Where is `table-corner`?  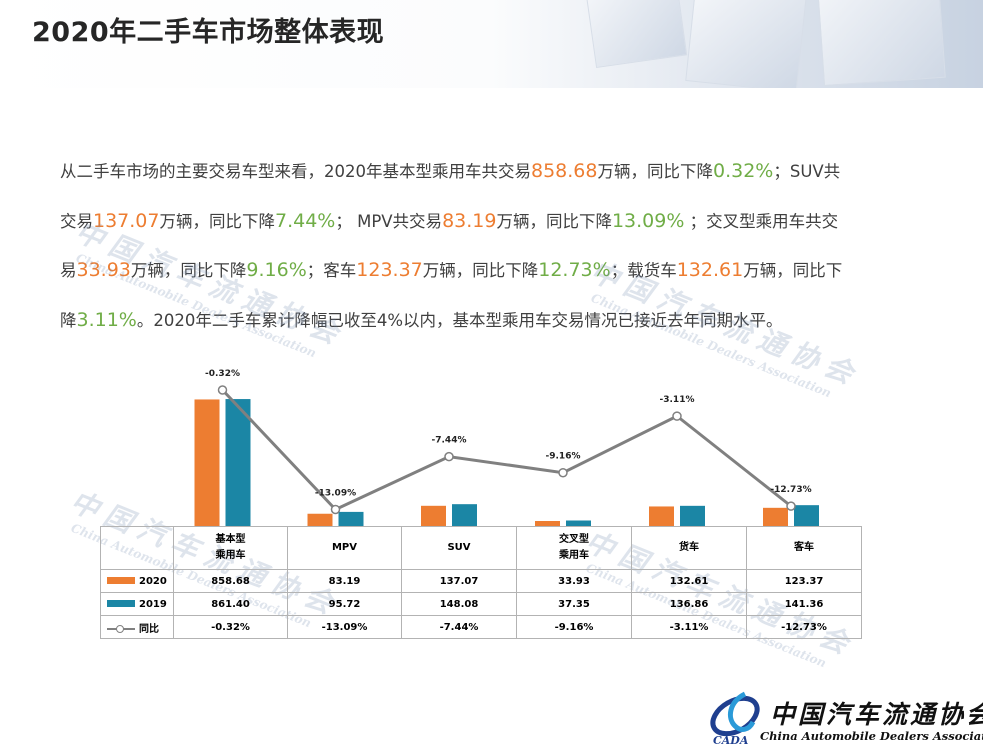
table-corner is located at coordinates (137, 548).